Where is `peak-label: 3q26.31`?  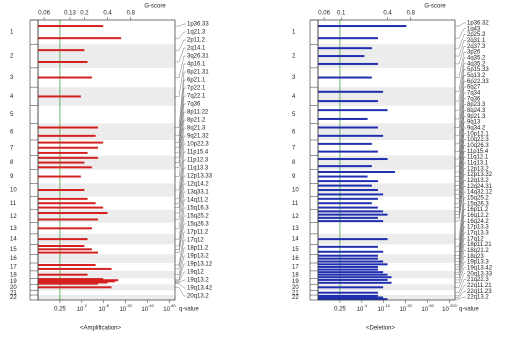
peak-label: 3q26.31 is located at coordinates (198, 57).